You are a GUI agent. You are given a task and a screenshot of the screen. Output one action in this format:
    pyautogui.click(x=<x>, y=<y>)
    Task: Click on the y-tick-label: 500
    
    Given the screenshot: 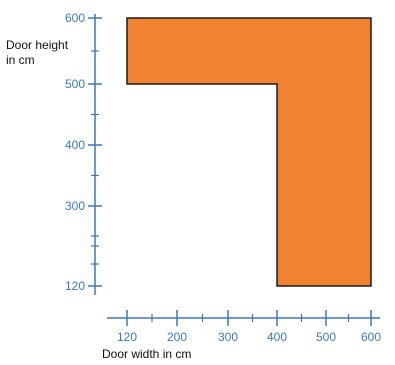 What is the action you would take?
    pyautogui.click(x=75, y=84)
    